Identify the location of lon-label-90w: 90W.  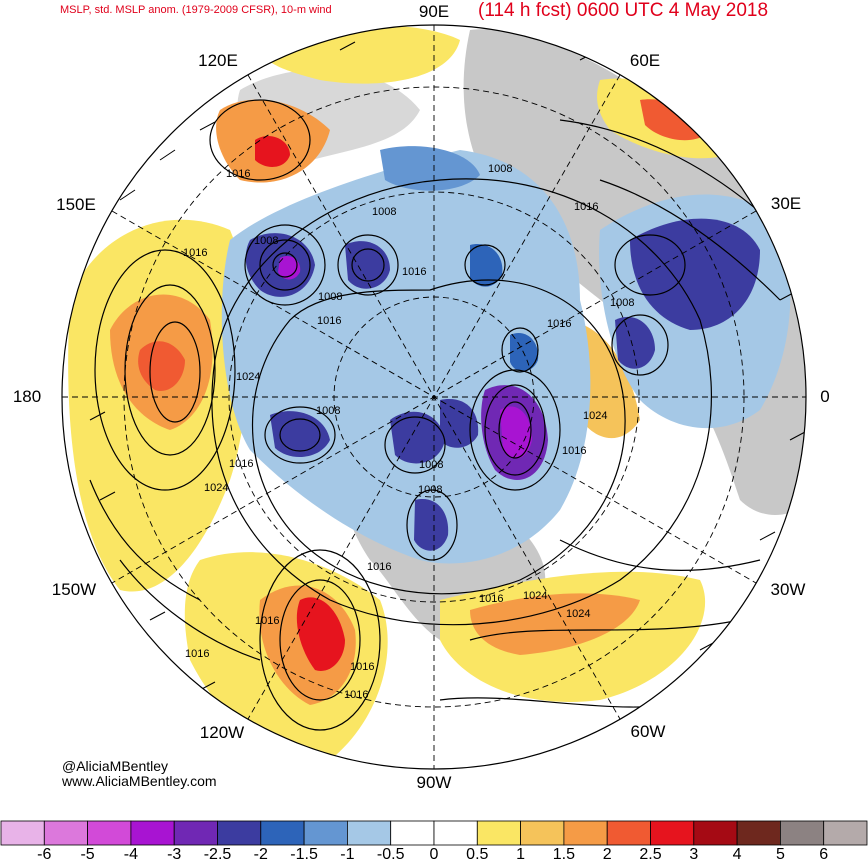
(434, 782).